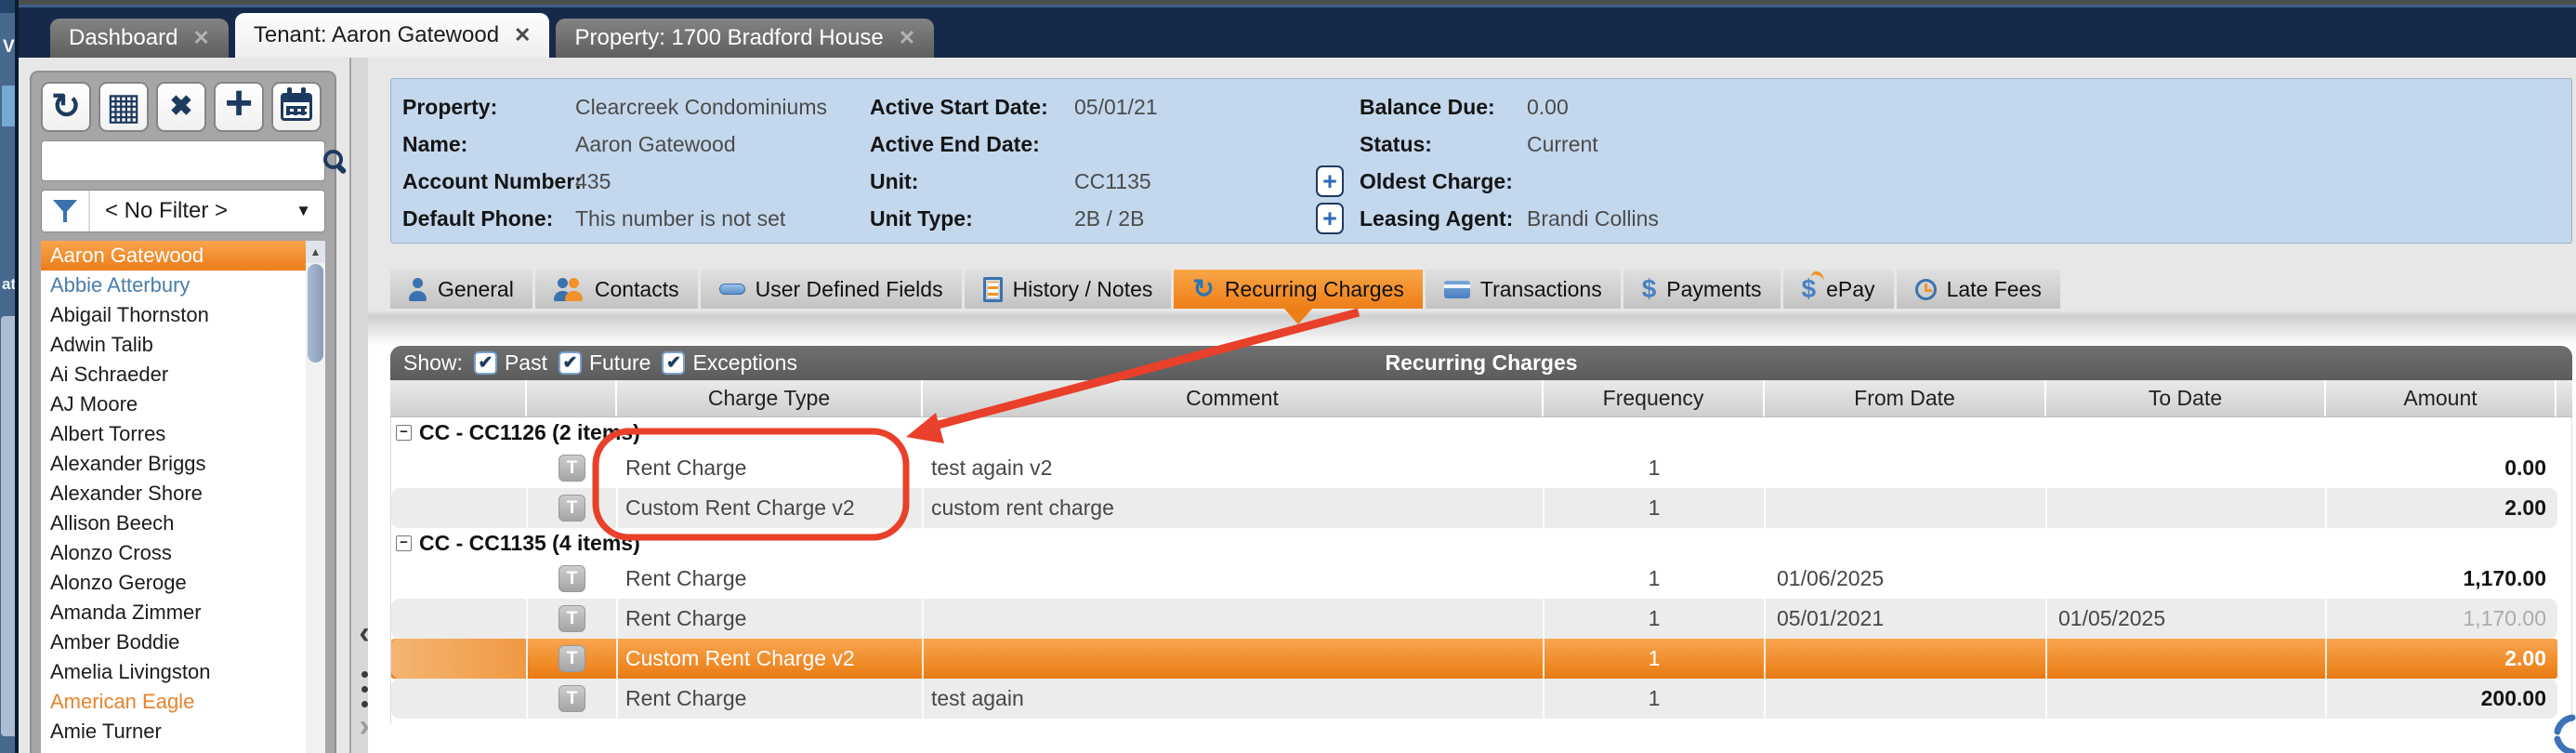  I want to click on refresh-button: ↻, so click(66, 107).